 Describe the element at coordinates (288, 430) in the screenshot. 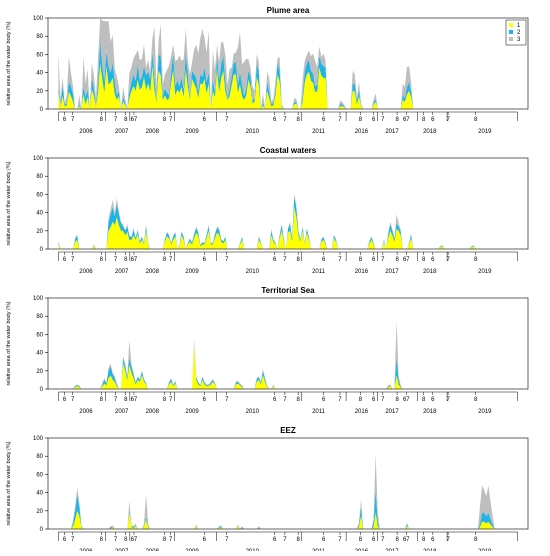

I see `panel-title: EEZ` at that location.